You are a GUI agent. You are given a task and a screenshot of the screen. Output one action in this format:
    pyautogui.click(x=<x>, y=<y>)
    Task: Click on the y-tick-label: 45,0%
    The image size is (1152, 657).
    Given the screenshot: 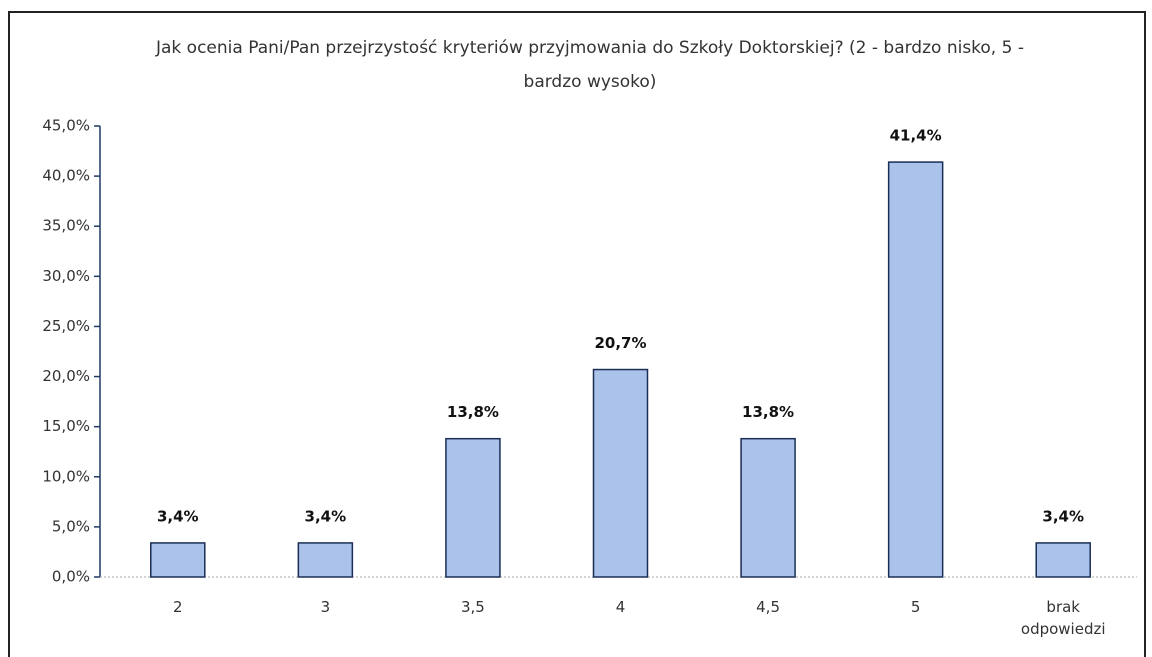 What is the action you would take?
    pyautogui.click(x=66, y=126)
    